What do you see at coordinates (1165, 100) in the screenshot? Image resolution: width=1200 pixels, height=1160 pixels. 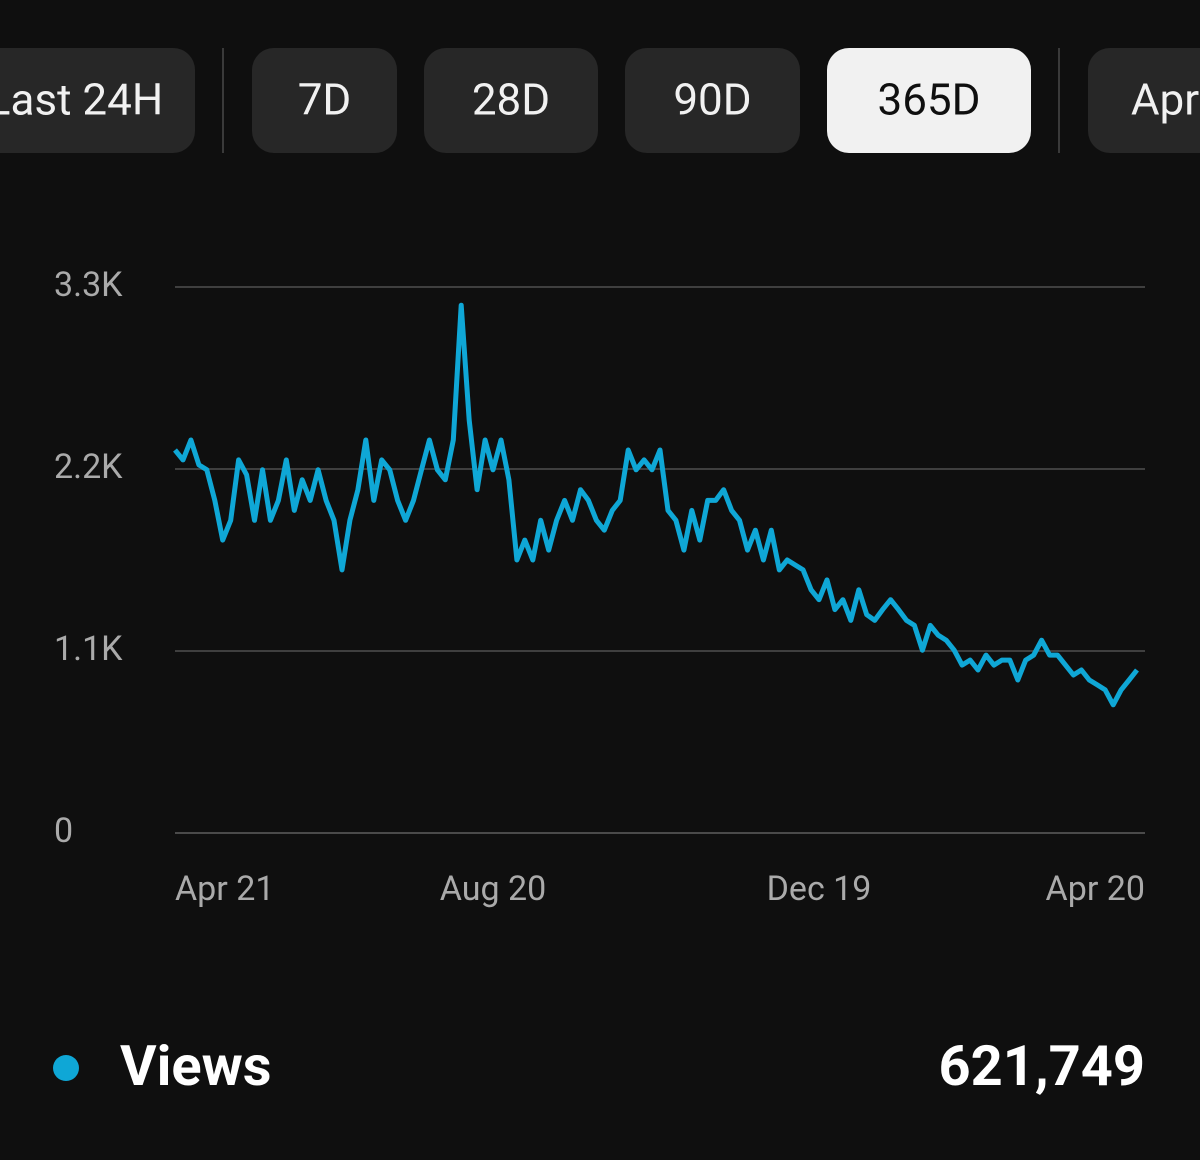 I see `tab-label: Apr` at bounding box center [1165, 100].